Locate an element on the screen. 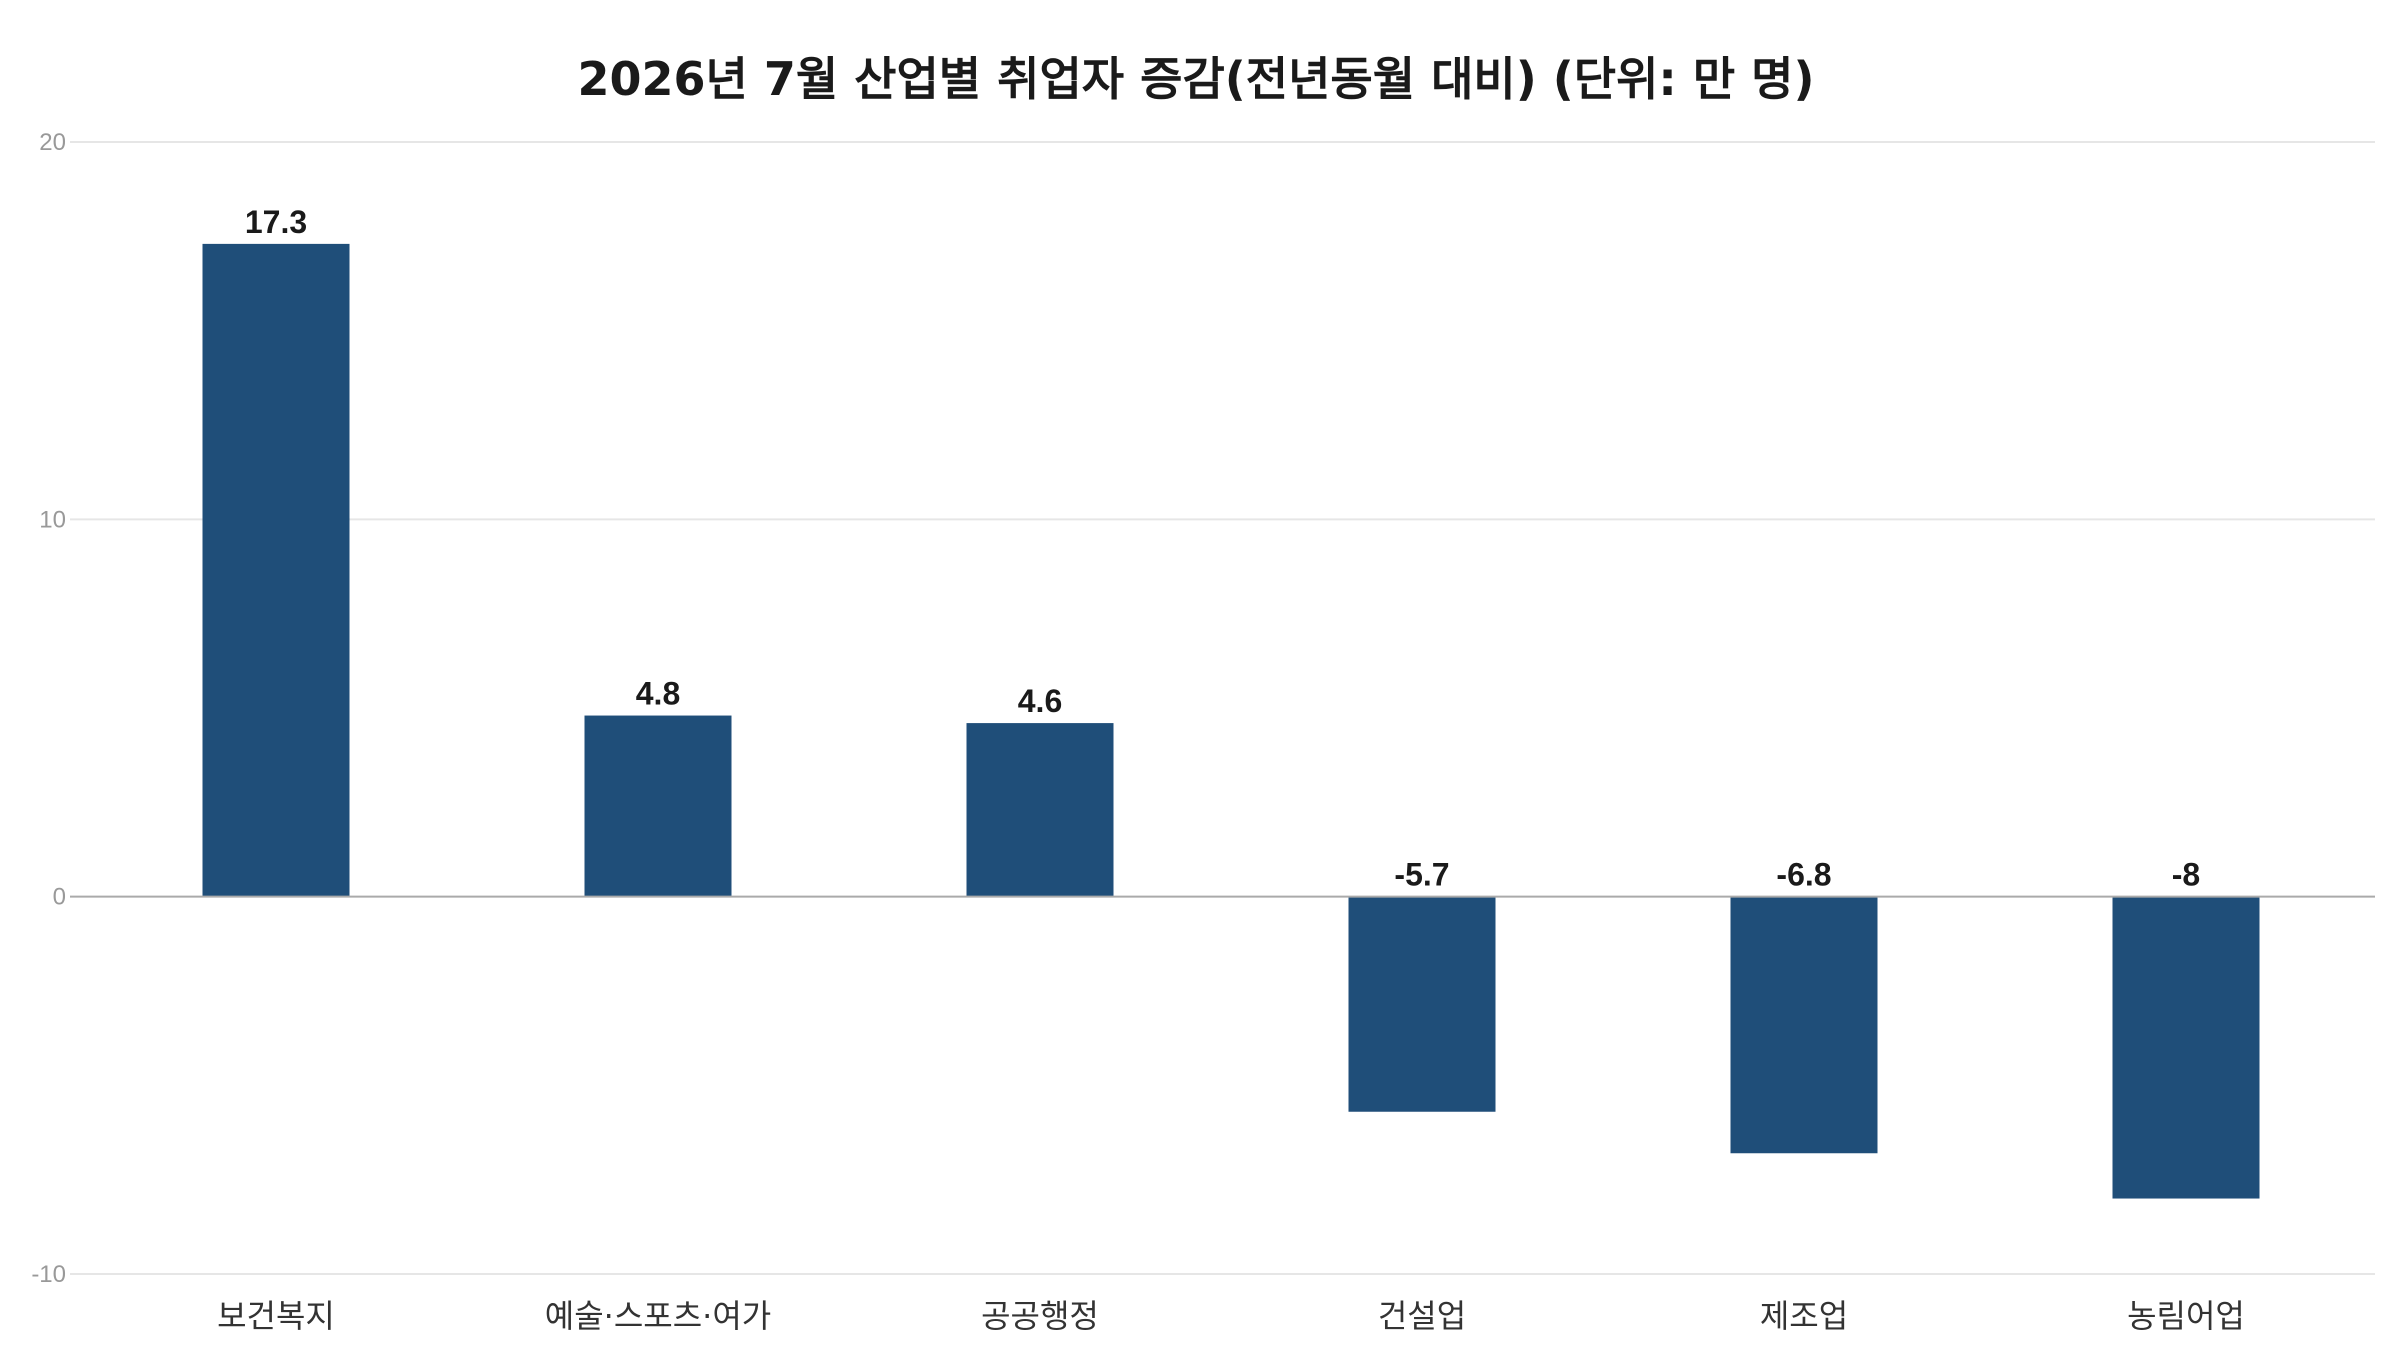 Image resolution: width=2400 pixels, height=1350 pixels. data-label: 17.3 is located at coordinates (276, 222).